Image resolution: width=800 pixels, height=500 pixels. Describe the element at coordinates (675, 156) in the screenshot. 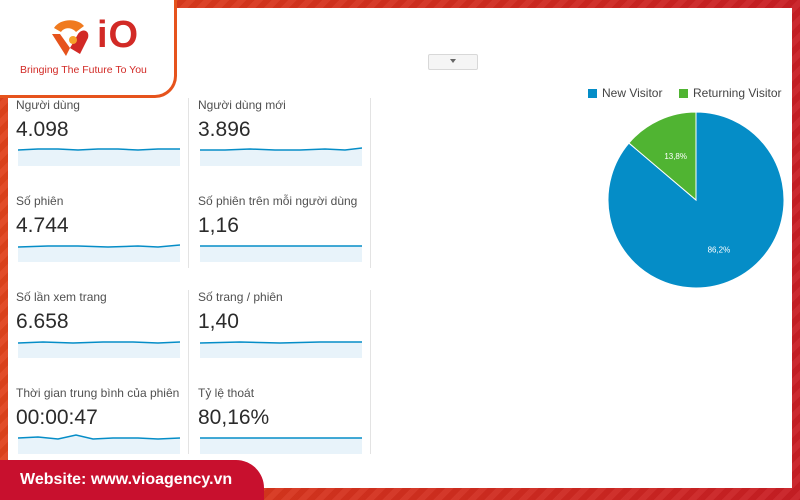

I see `pie-data-label: 13,8%` at that location.